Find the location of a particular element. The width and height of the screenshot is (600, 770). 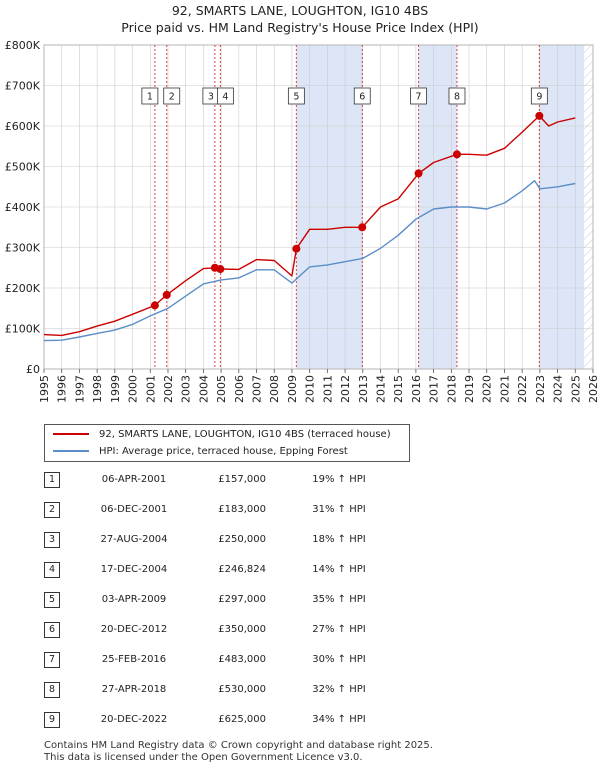

sale-date: 03-APR-2009 is located at coordinates (134, 599).